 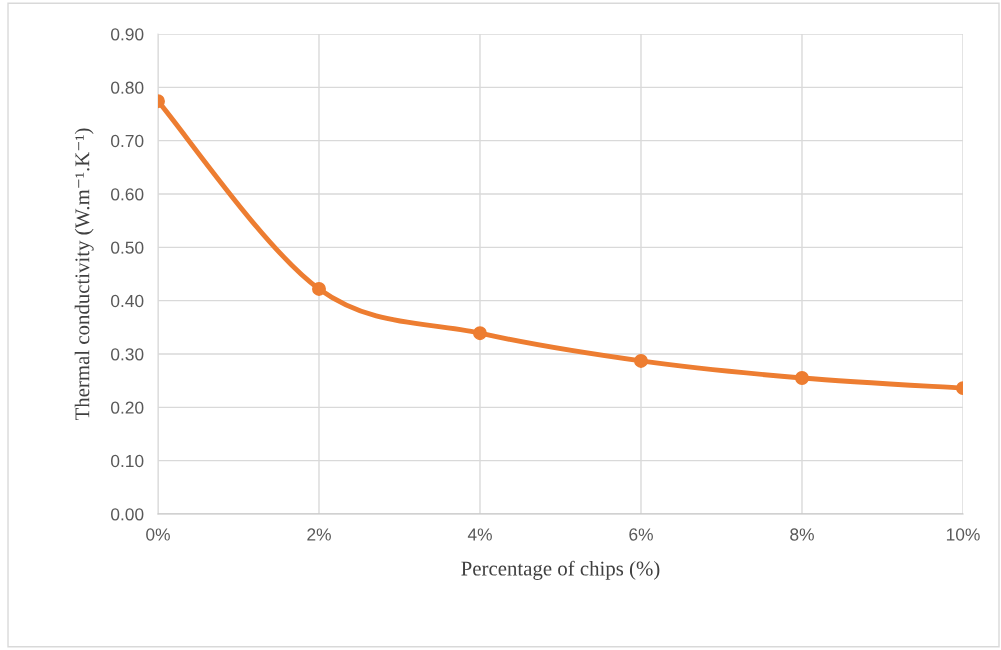 What do you see at coordinates (641, 534) in the screenshot?
I see `x-tick-label: 6%` at bounding box center [641, 534].